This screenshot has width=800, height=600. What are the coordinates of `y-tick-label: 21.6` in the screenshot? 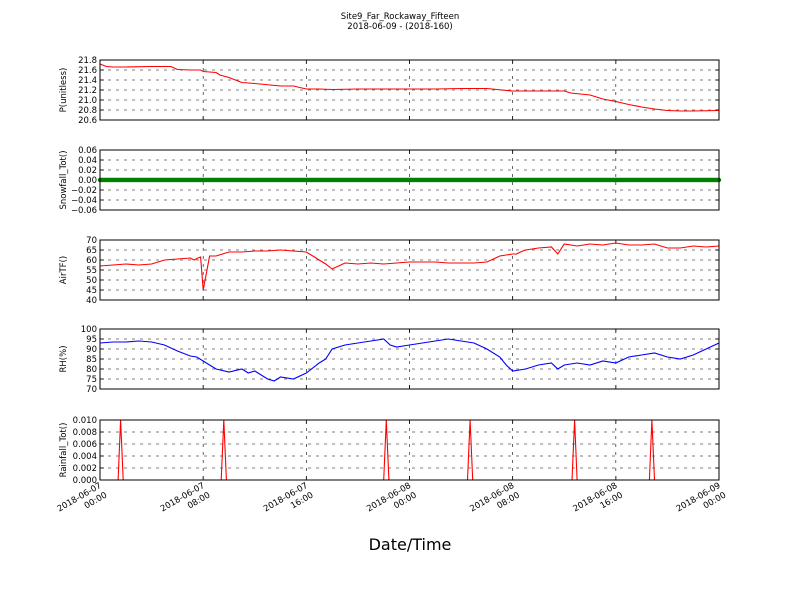 It's located at (87, 71).